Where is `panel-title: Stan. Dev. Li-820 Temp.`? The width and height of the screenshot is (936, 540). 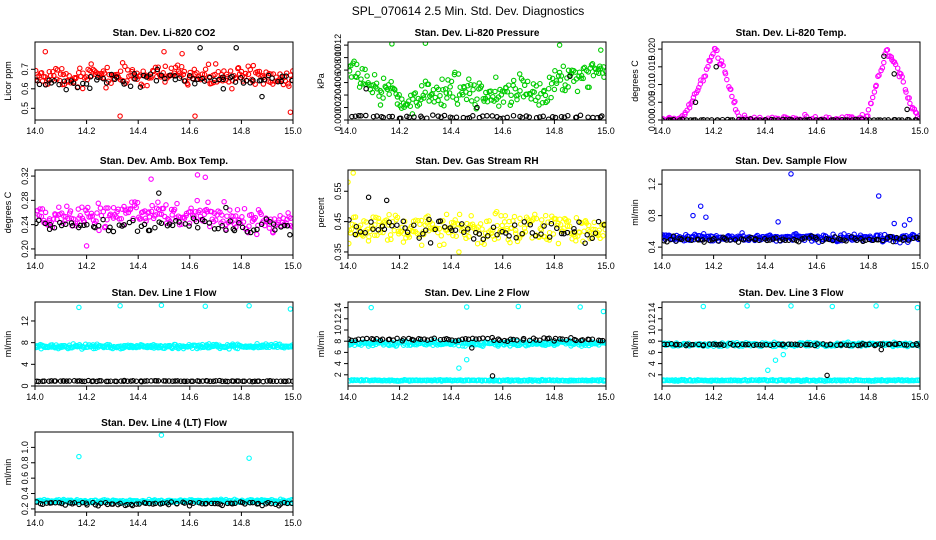
panel-title: Stan. Dev. Li-820 Temp. is located at coordinates (791, 33).